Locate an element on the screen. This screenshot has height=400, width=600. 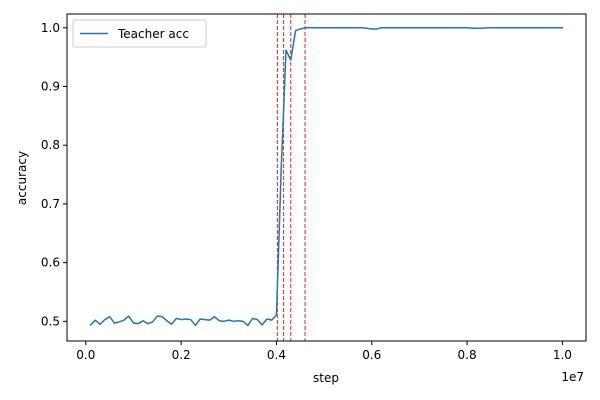
y-tick-label: 0.5 is located at coordinates (50, 321).